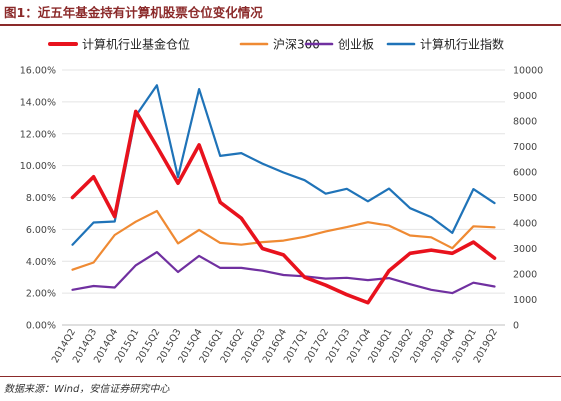 The height and width of the screenshot is (401, 561). What do you see at coordinates (528, 71) in the screenshot?
I see `right-tick-label: 10000` at bounding box center [528, 71].